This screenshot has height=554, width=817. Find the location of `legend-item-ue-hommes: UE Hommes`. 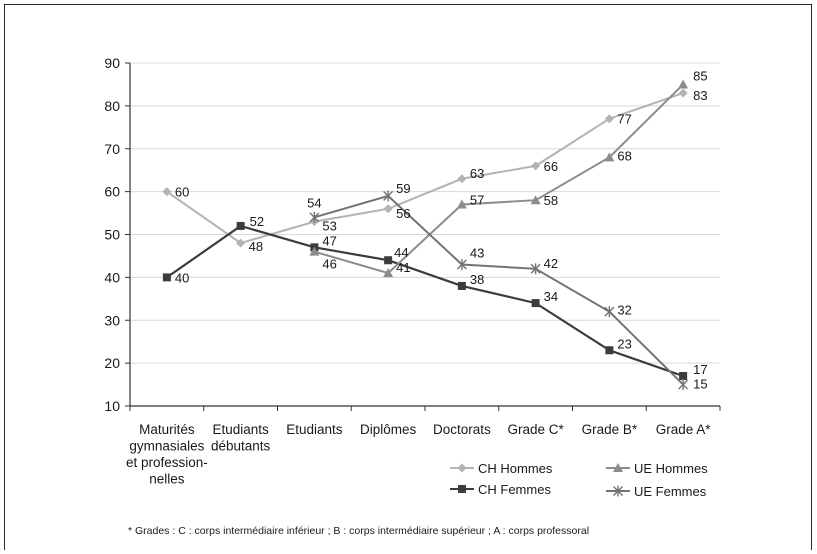

legend-item-ue-hommes: UE Hommes is located at coordinates (657, 468).